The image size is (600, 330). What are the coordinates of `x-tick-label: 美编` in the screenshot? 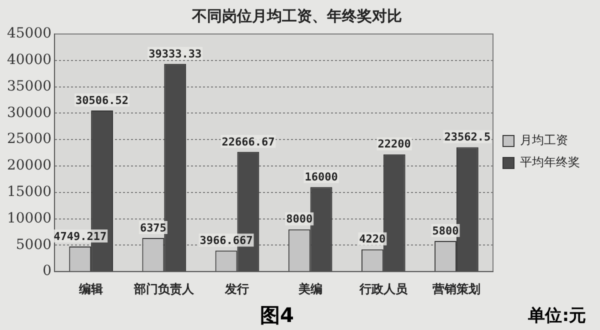 It's located at (309, 289).